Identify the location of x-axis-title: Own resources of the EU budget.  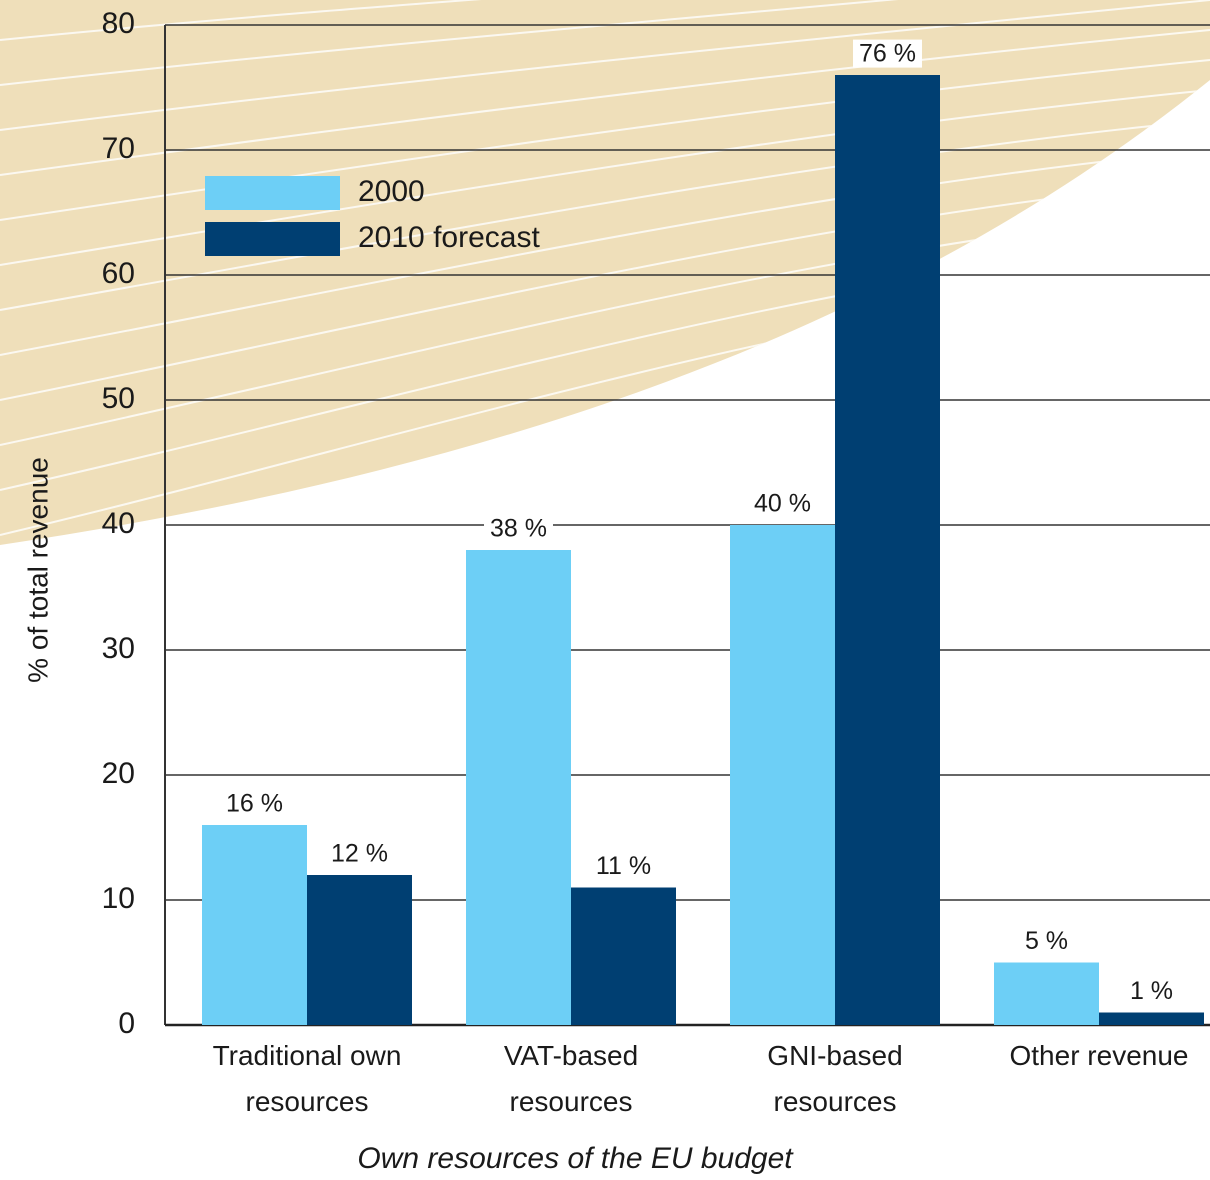
(575, 1158).